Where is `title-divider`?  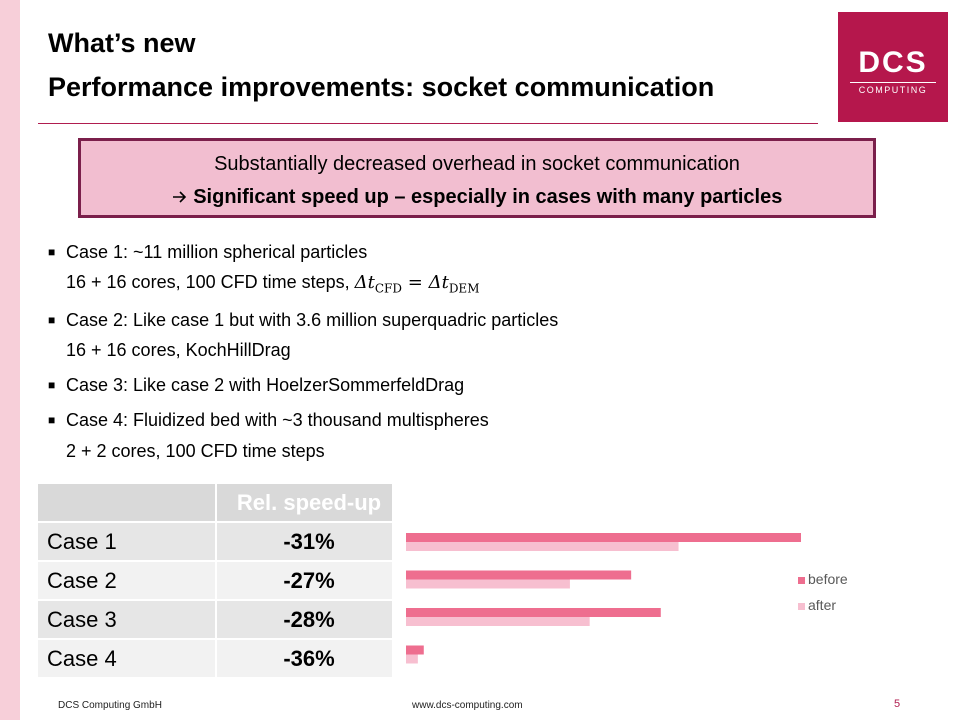
title-divider is located at coordinates (428, 123).